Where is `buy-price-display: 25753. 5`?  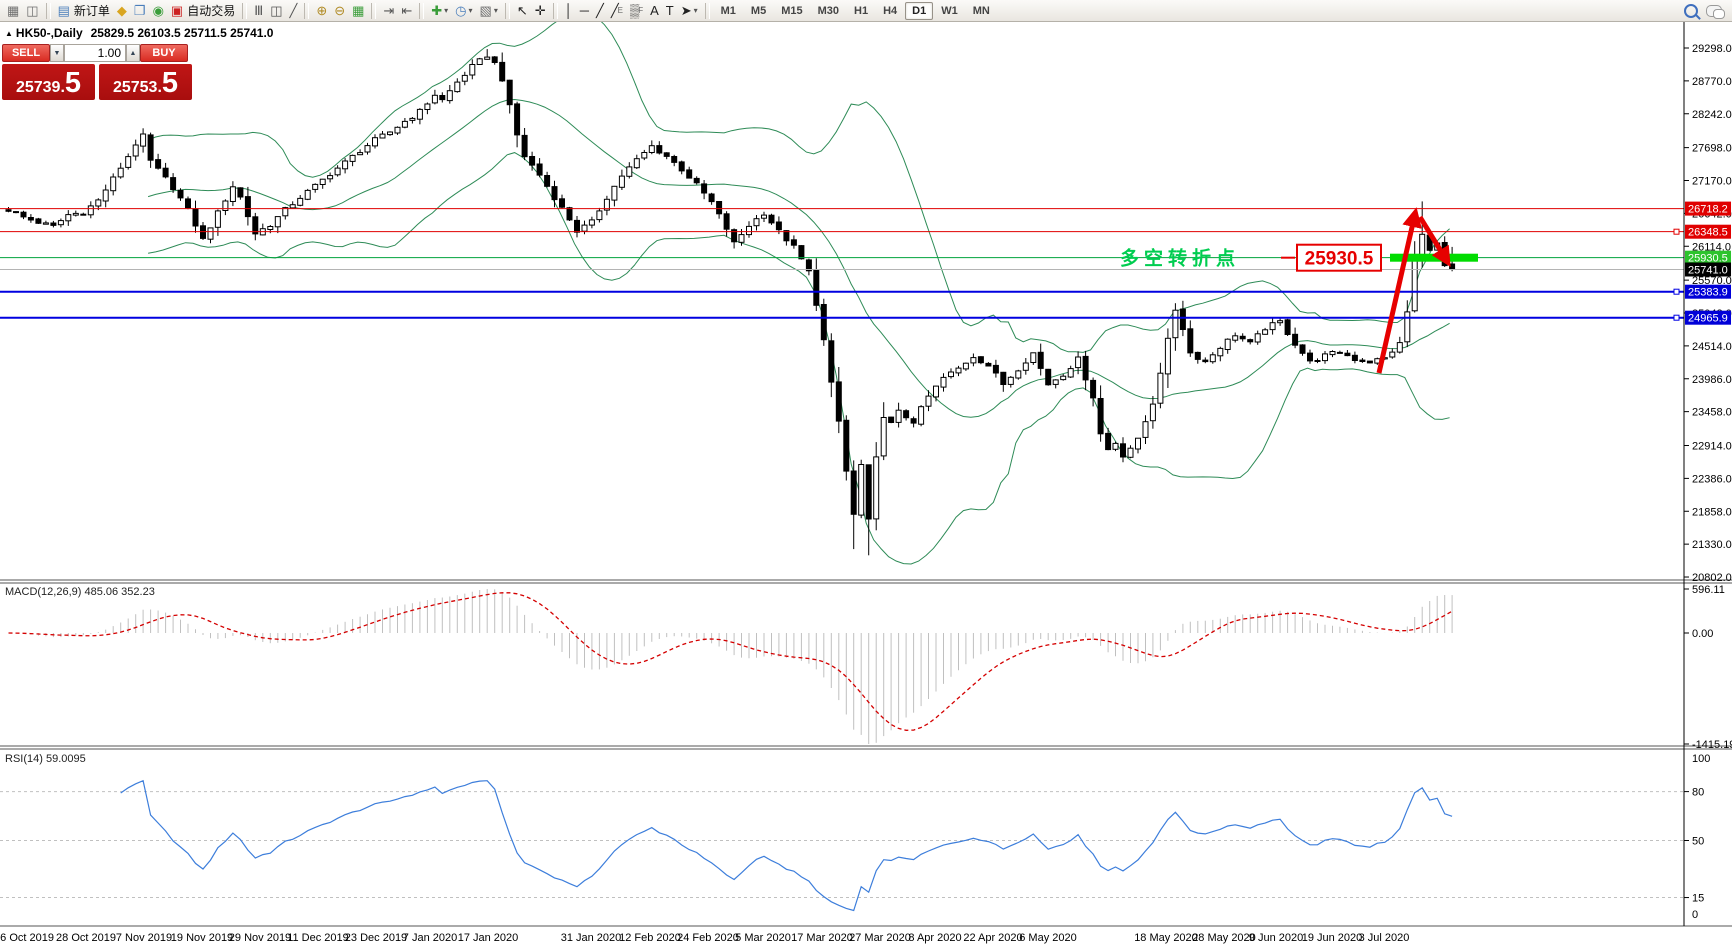
buy-price-display: 25753. 5 is located at coordinates (145, 82).